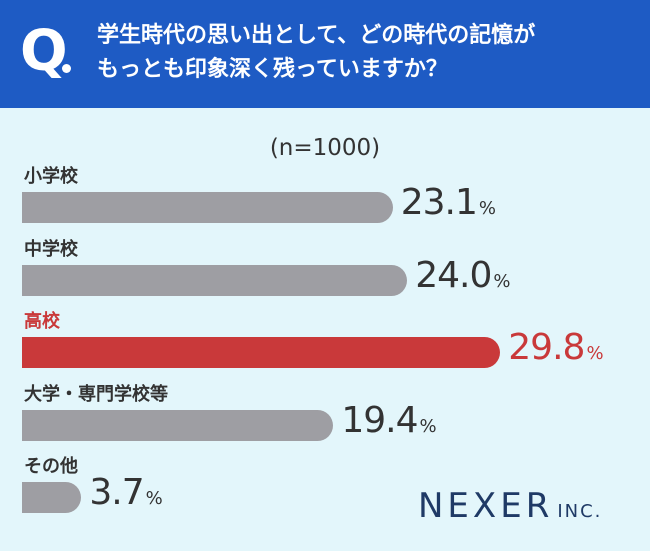 This screenshot has height=551, width=650. What do you see at coordinates (546, 347) in the screenshot?
I see `value-number: 29.8` at bounding box center [546, 347].